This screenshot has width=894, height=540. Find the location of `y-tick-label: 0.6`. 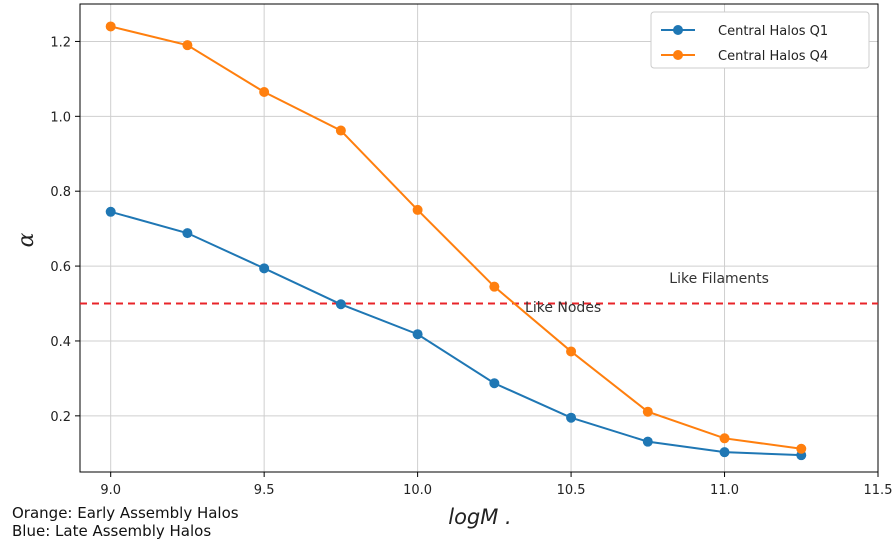

y-tick-label: 0.6 is located at coordinates (60, 267).